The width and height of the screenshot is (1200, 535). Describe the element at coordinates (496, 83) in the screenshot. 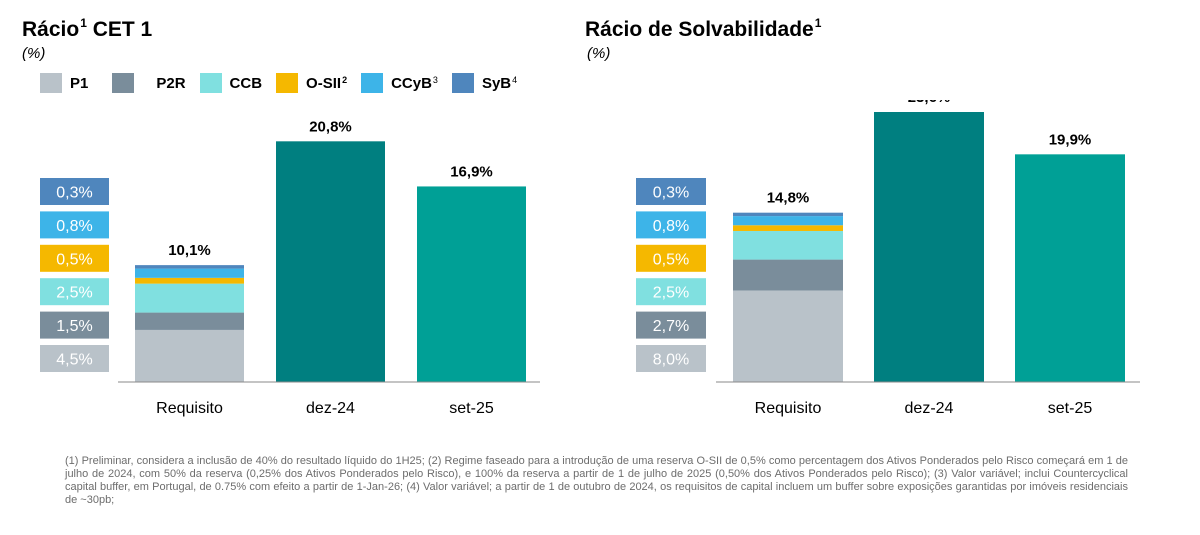

I see `legend-label-syb: SyB` at that location.